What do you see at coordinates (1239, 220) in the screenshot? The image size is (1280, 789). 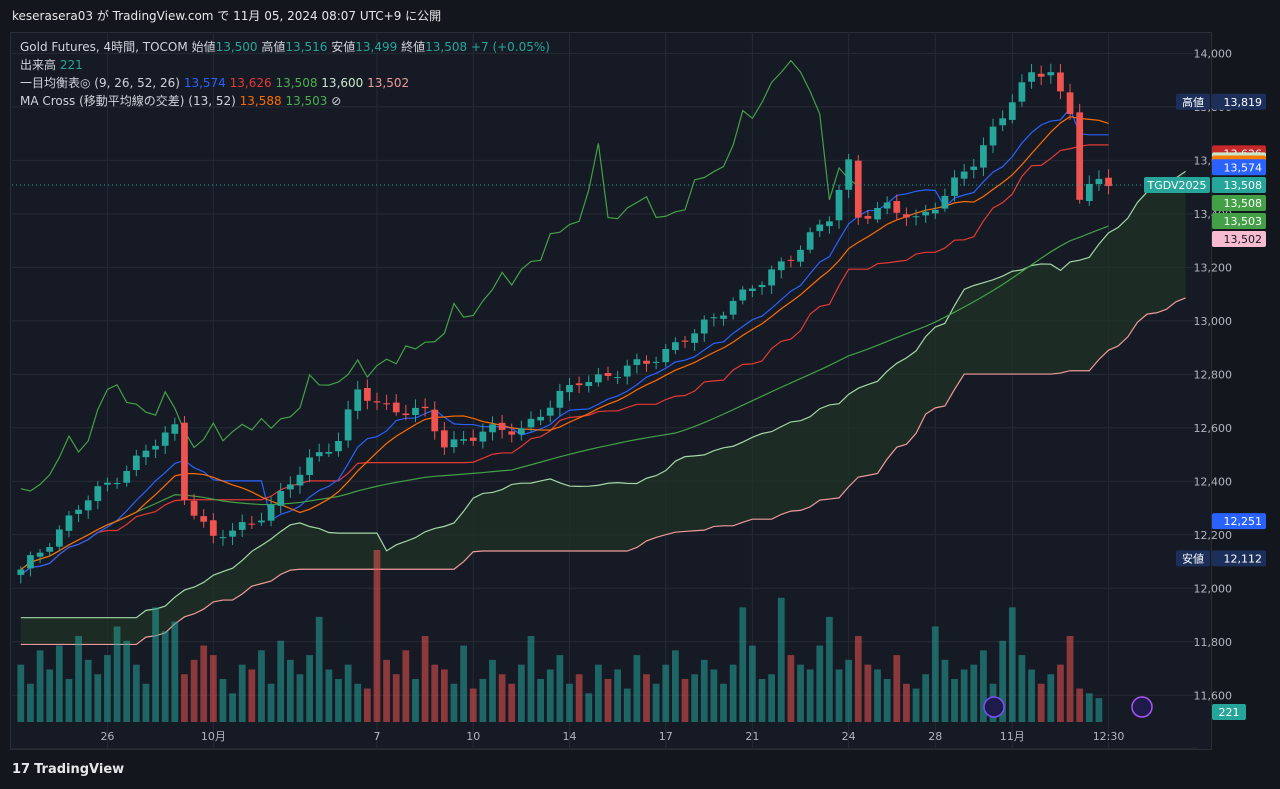 I see `price-axis-label: 13,503` at bounding box center [1239, 220].